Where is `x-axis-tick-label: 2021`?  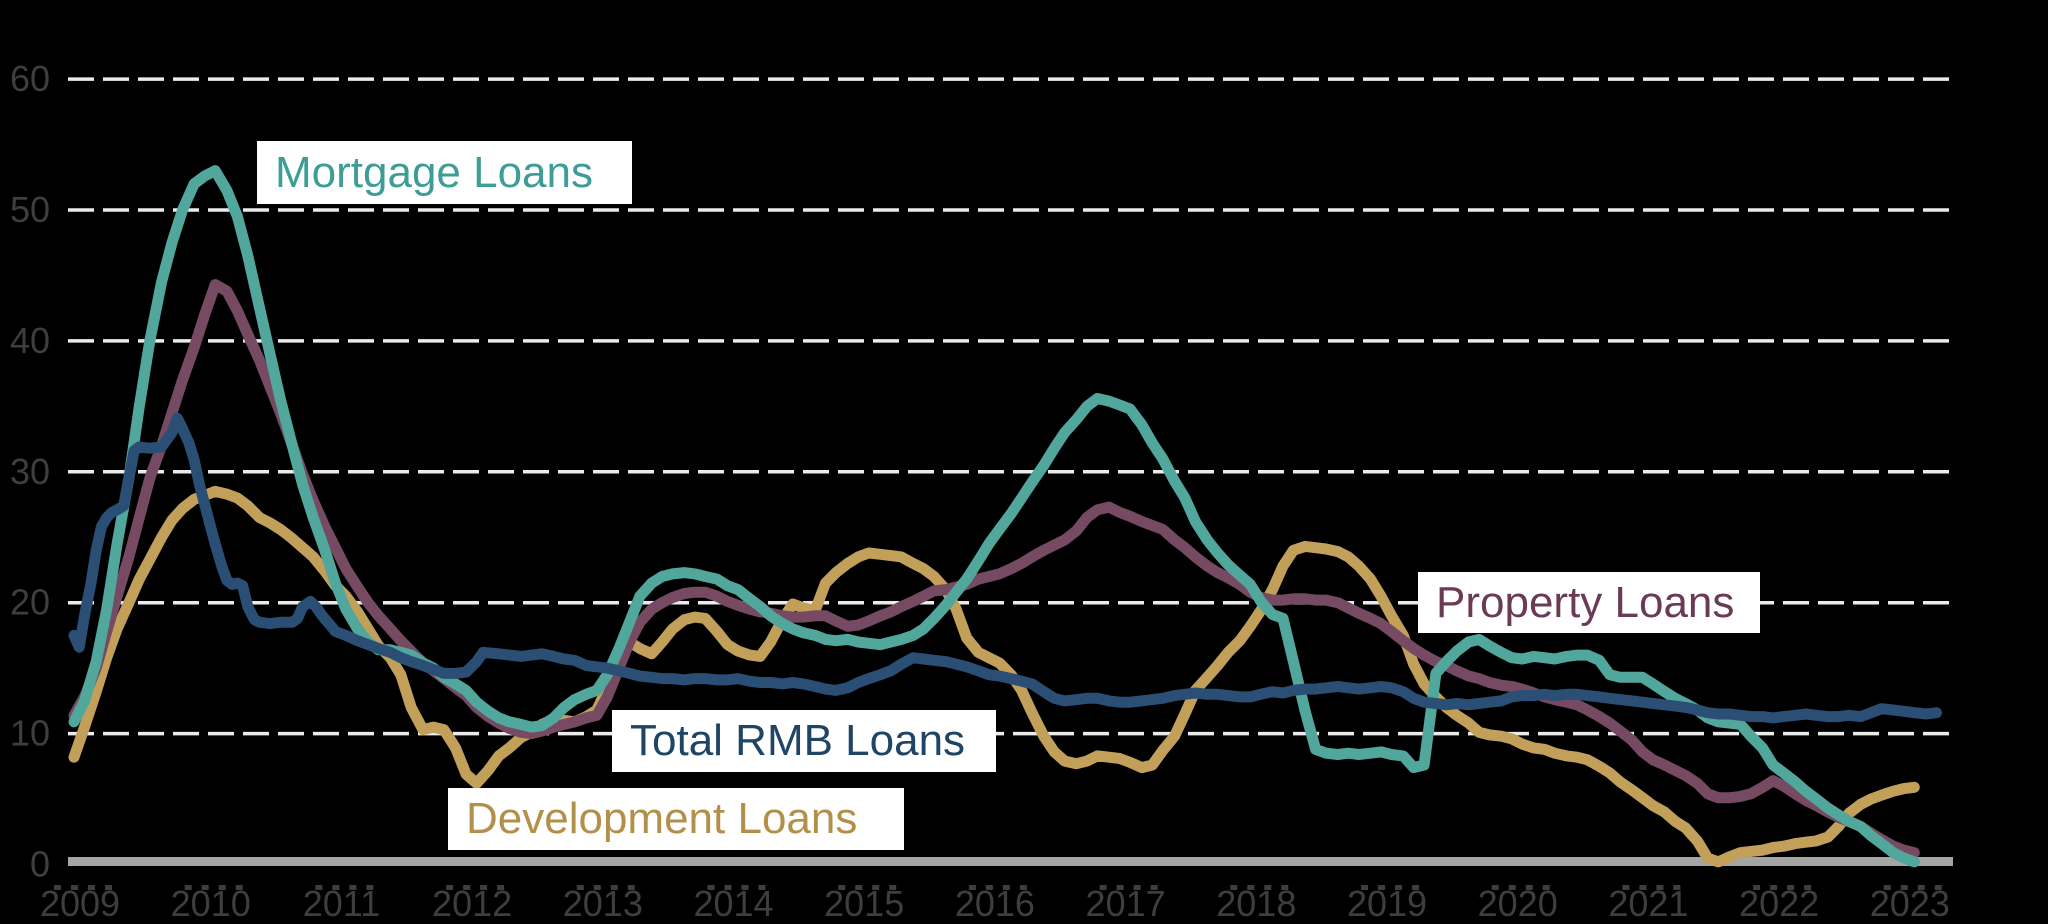 x-axis-tick-label: 2021 is located at coordinates (1648, 903).